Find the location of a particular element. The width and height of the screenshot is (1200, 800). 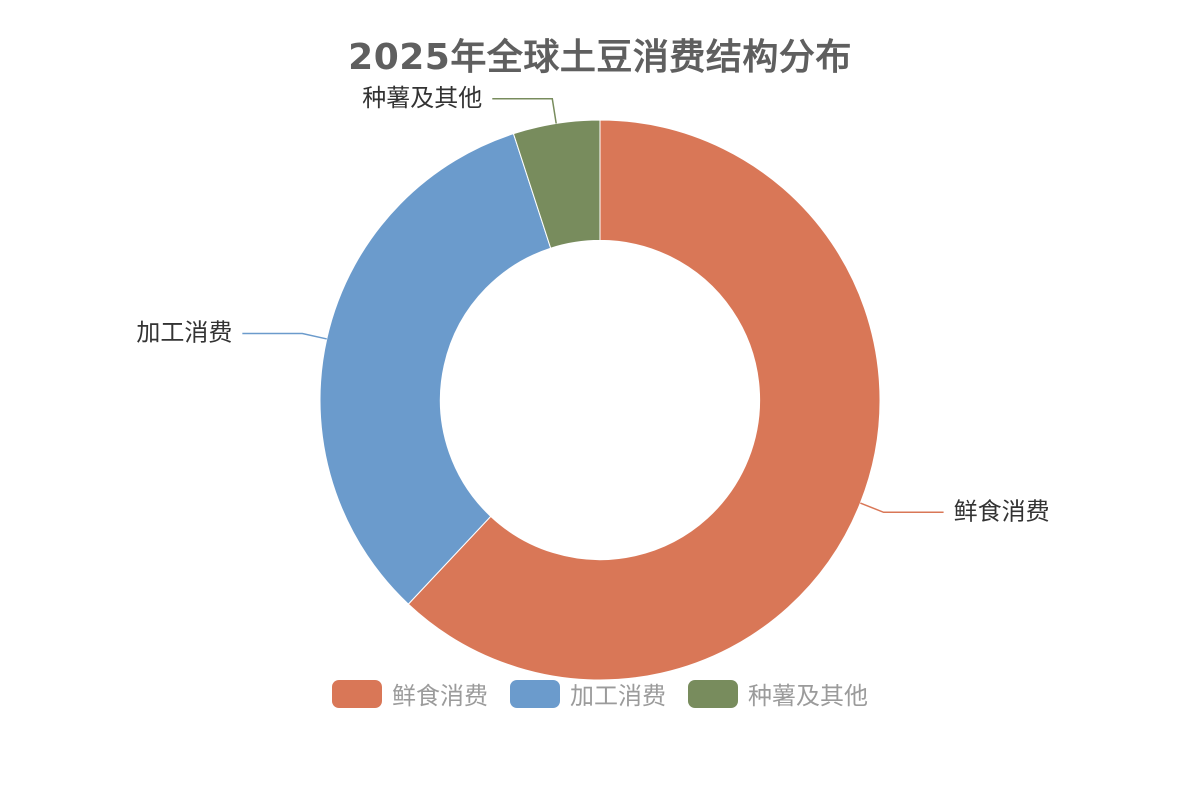

legend-label-2: 加工消费 is located at coordinates (618, 696).